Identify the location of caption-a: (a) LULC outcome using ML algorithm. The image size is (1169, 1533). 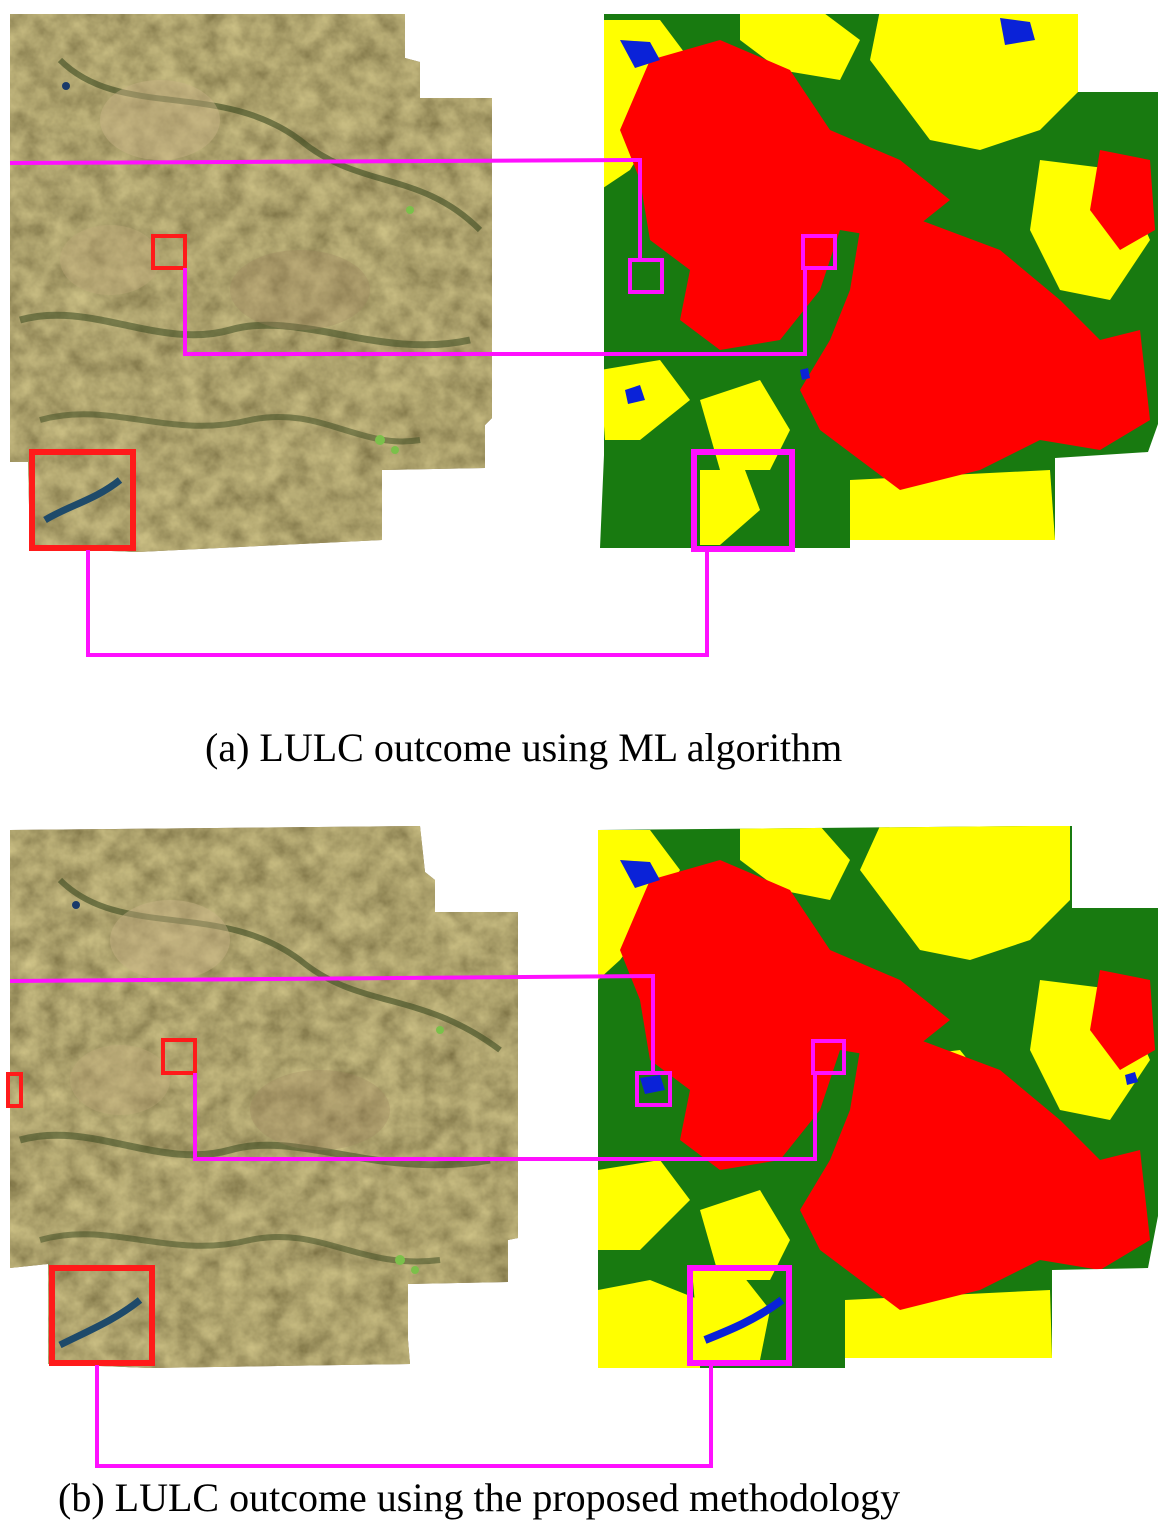
(524, 747).